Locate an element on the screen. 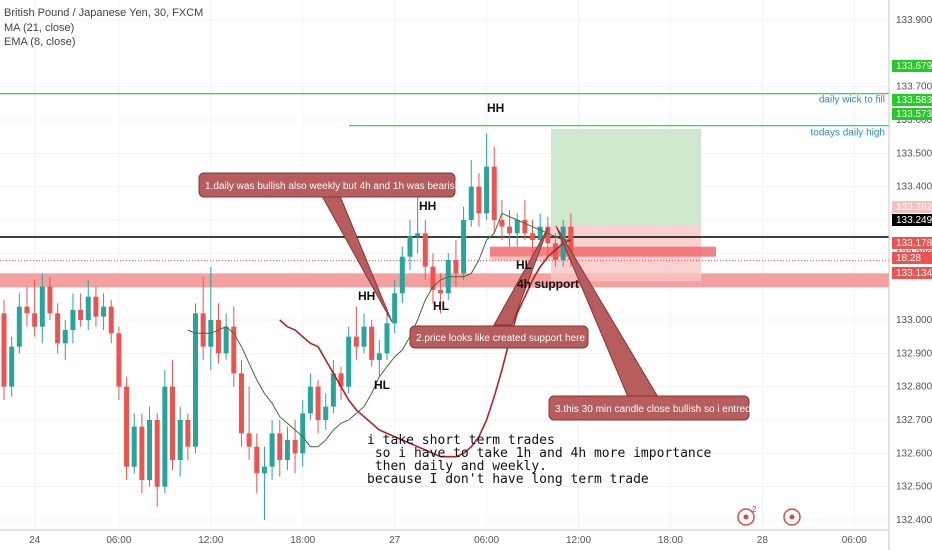  price-tag-label: 133.679 is located at coordinates (914, 66).